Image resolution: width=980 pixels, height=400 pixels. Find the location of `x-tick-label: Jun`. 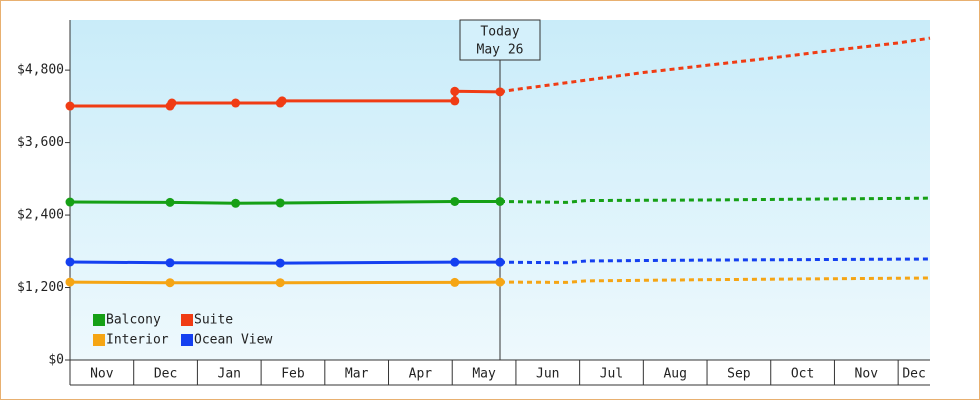

x-tick-label: Jun is located at coordinates (547, 374).